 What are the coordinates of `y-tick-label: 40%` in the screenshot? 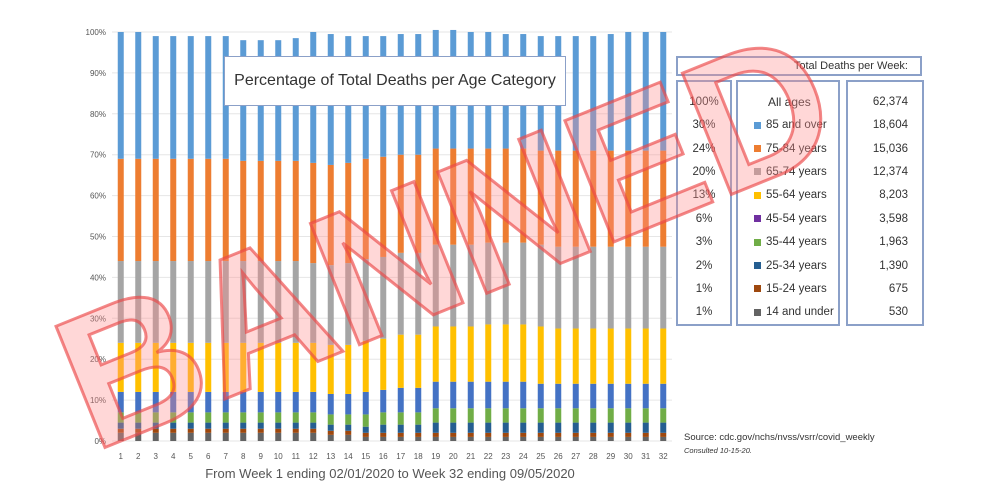 It's located at (98, 277).